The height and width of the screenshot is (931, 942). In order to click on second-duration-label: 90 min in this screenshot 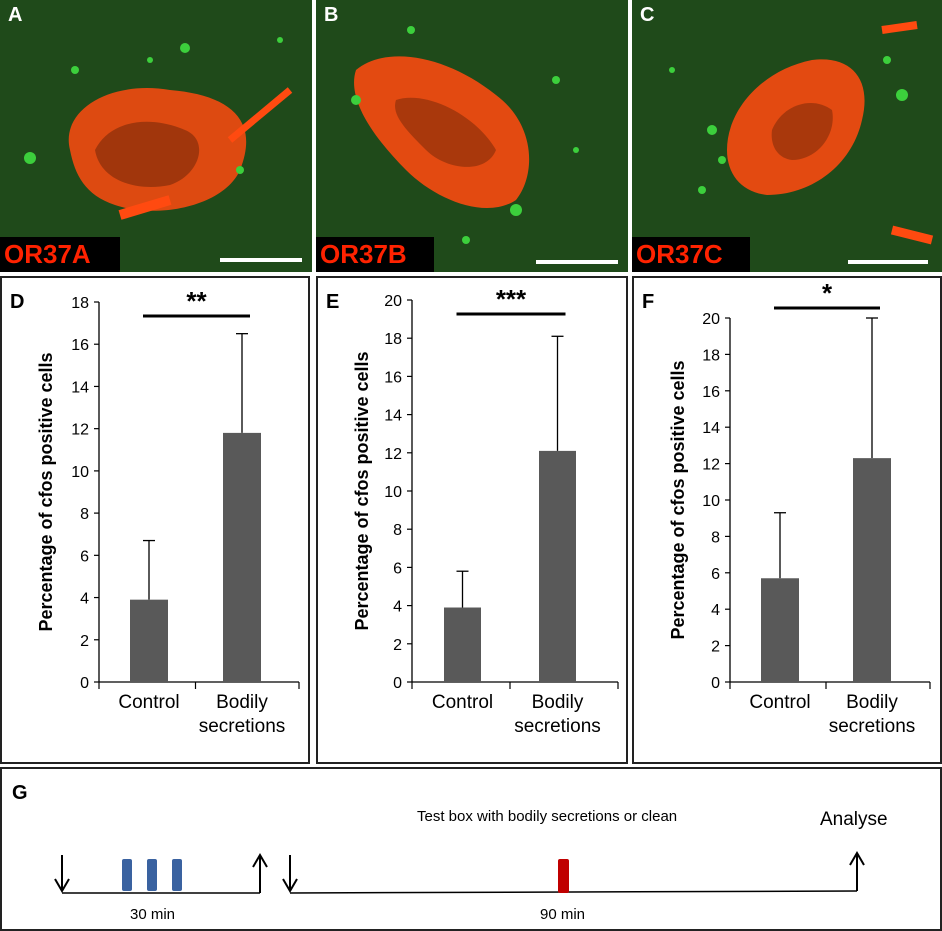, I will do `click(562, 914)`.